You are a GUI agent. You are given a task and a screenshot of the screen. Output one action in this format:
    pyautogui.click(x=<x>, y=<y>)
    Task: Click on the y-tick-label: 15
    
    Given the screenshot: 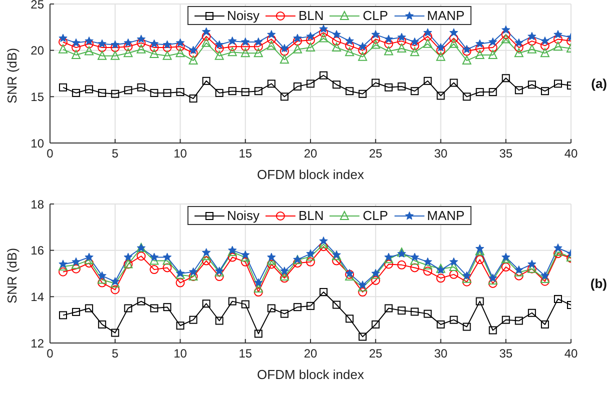 What is the action you would take?
    pyautogui.click(x=37, y=97)
    